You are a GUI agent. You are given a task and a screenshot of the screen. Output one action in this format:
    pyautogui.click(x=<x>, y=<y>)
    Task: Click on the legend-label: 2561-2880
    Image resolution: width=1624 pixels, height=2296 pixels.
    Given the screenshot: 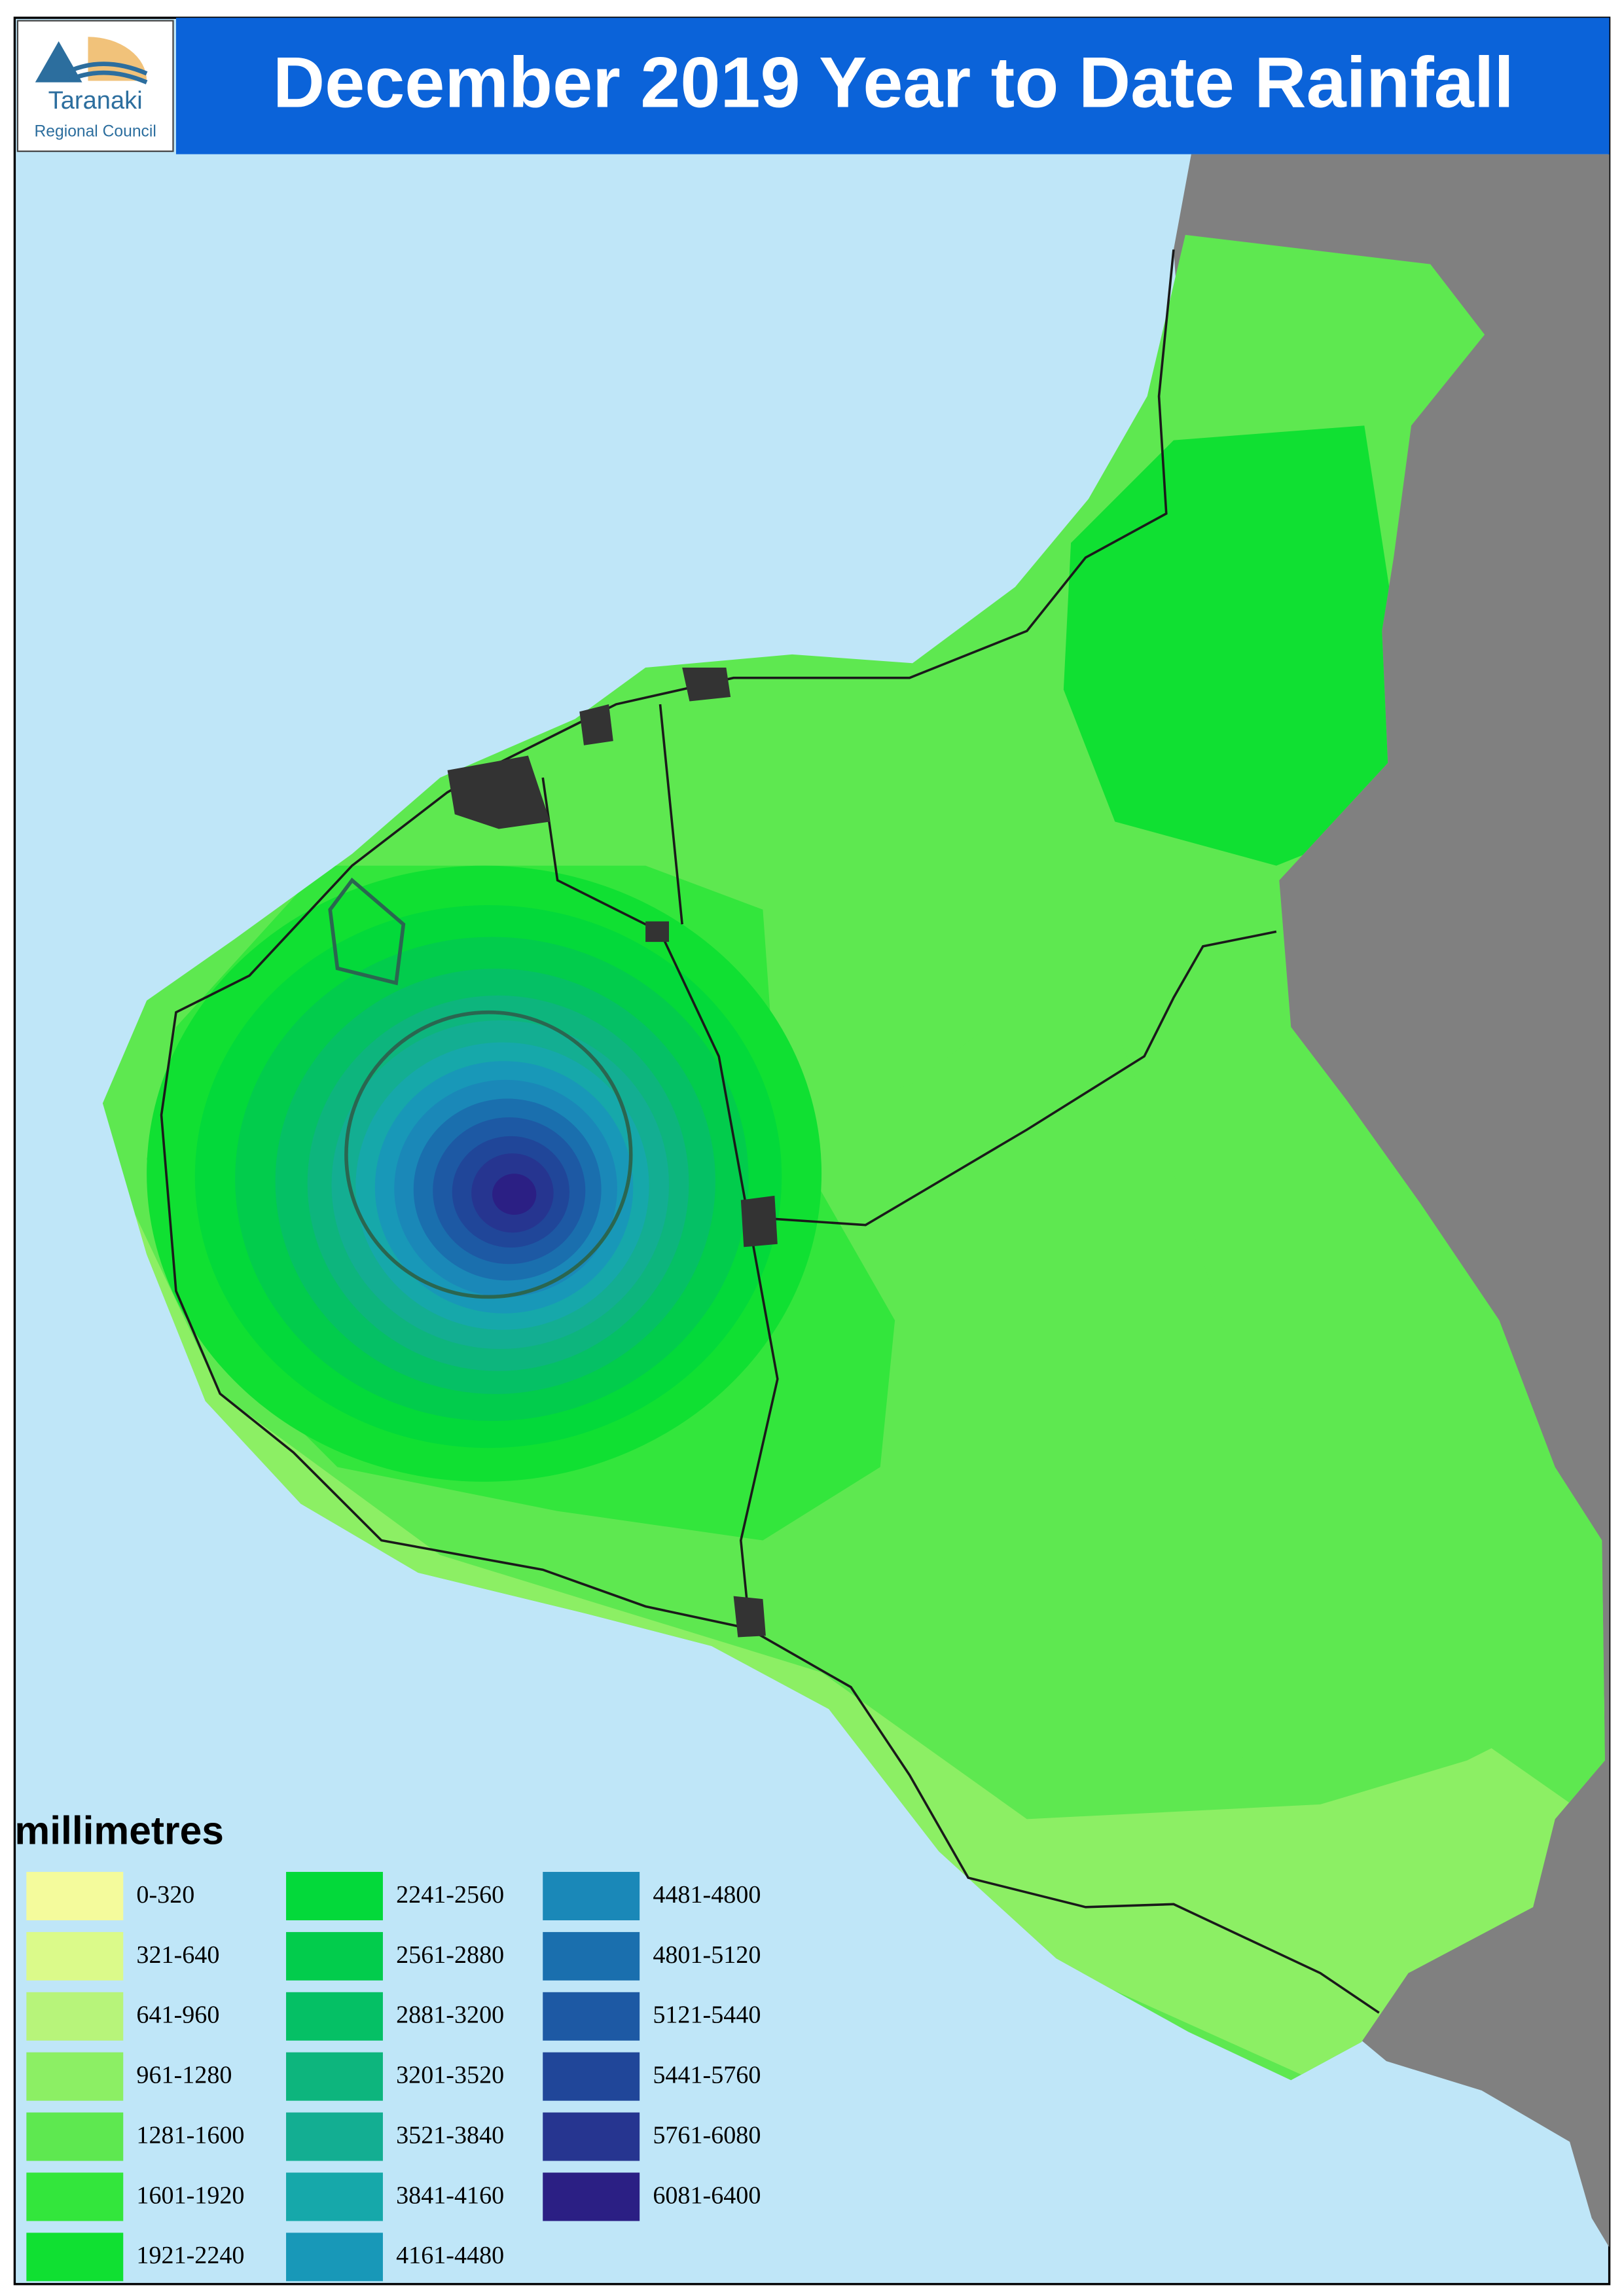 What is the action you would take?
    pyautogui.click(x=450, y=1955)
    